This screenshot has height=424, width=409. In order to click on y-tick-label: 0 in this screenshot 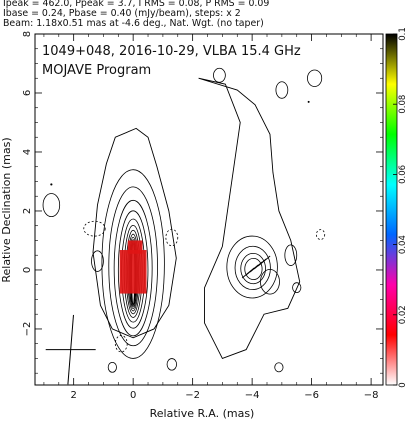, I will do `click(27, 270)`.